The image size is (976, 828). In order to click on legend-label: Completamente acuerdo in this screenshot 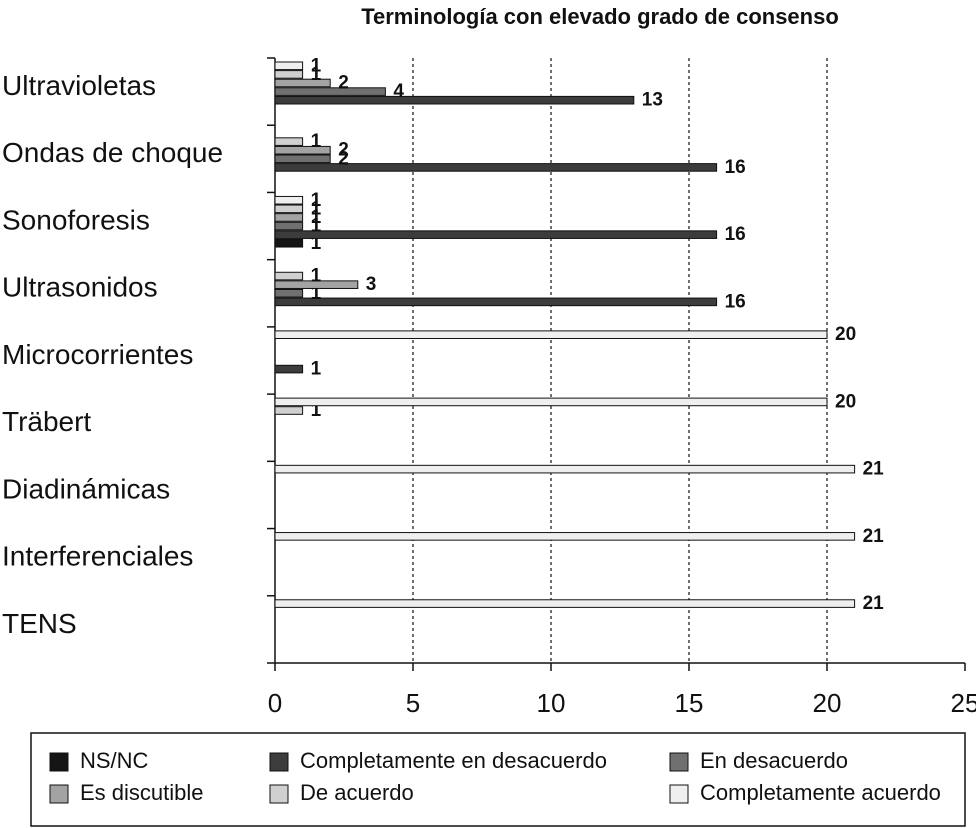, I will do `click(820, 792)`.